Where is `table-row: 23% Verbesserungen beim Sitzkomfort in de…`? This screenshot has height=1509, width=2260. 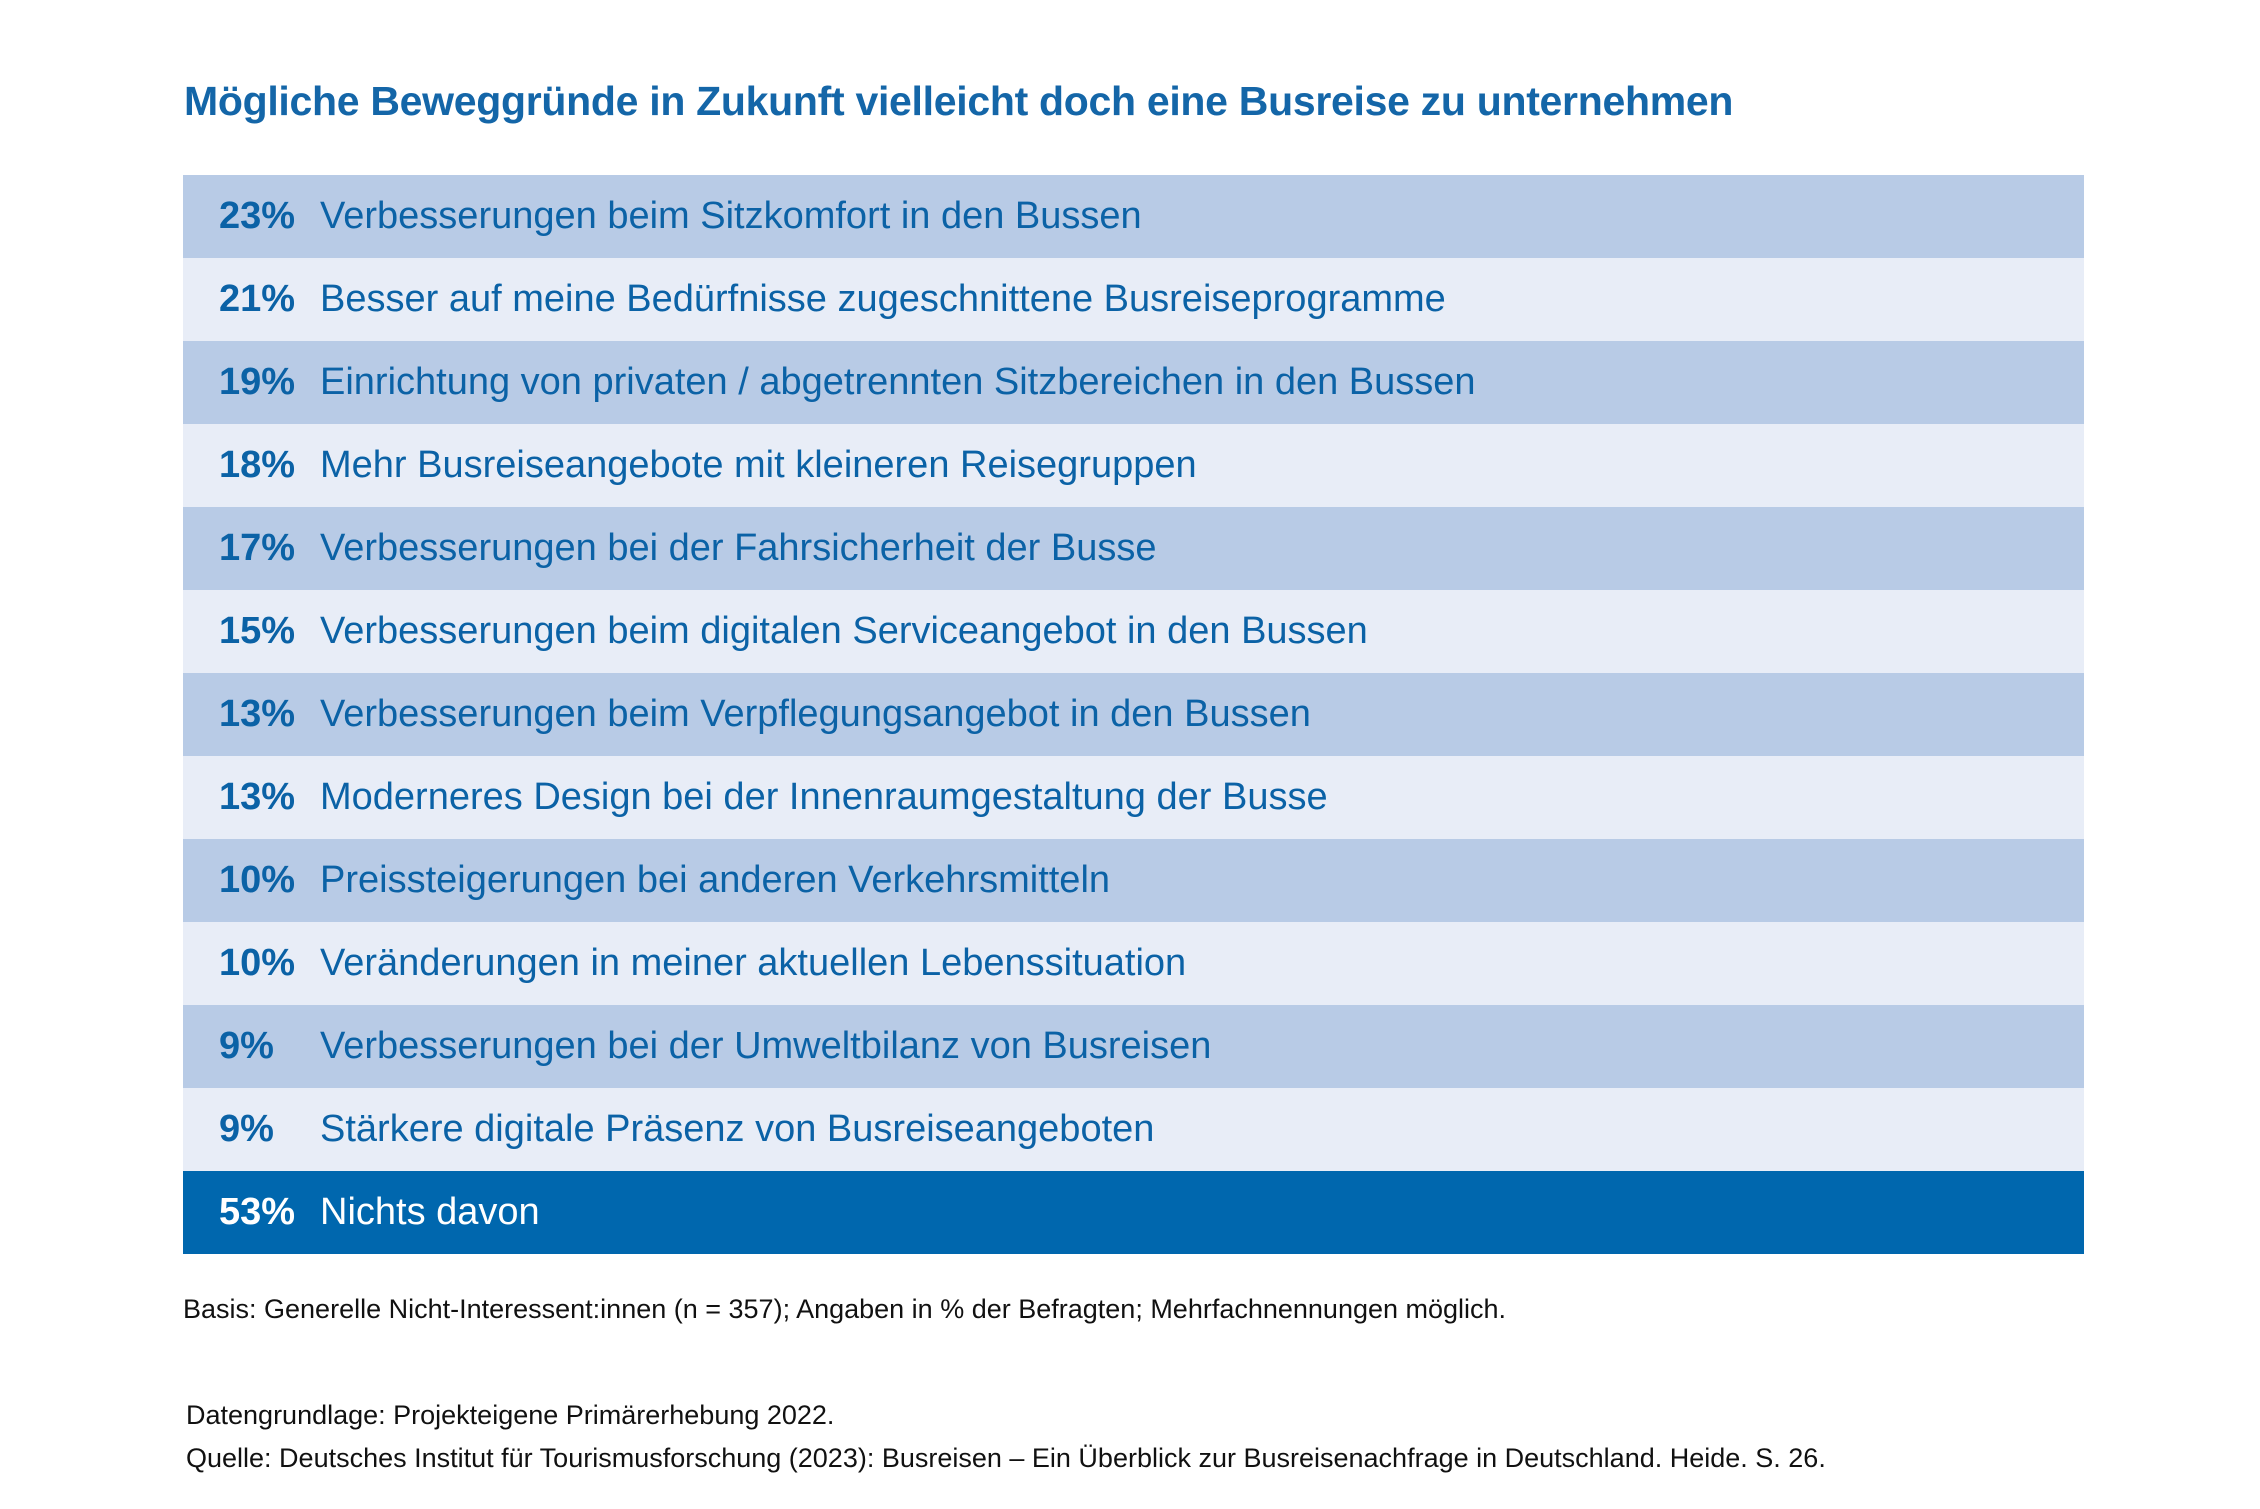 table-row: 23% Verbesserungen beim Sitzkomfort in de… is located at coordinates (1133, 216).